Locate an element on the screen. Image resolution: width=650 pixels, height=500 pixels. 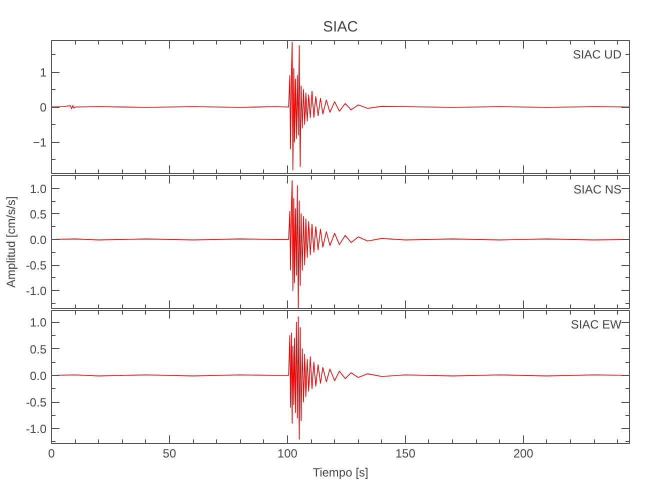
x-tick-label: 0 is located at coordinates (52, 453).